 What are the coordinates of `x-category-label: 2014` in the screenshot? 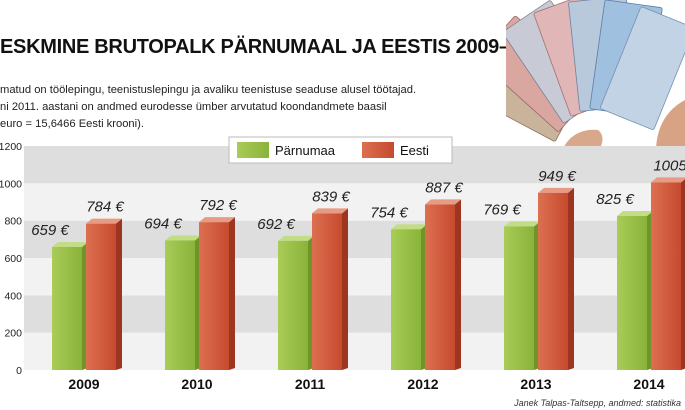 It's located at (648, 384).